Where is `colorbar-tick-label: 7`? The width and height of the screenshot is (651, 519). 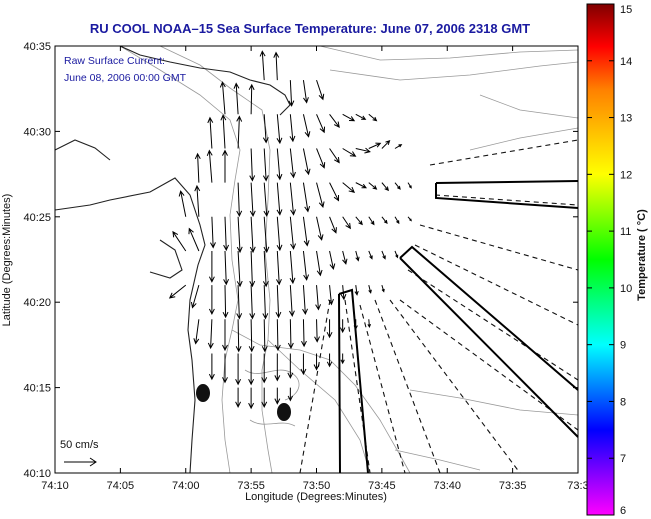 colorbar-tick-label: 7 is located at coordinates (623, 459).